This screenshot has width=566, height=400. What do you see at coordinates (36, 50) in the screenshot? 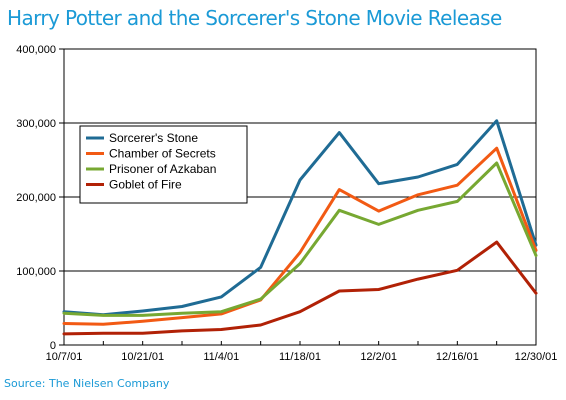
I see `y-tick-label: 400,000` at bounding box center [36, 50].